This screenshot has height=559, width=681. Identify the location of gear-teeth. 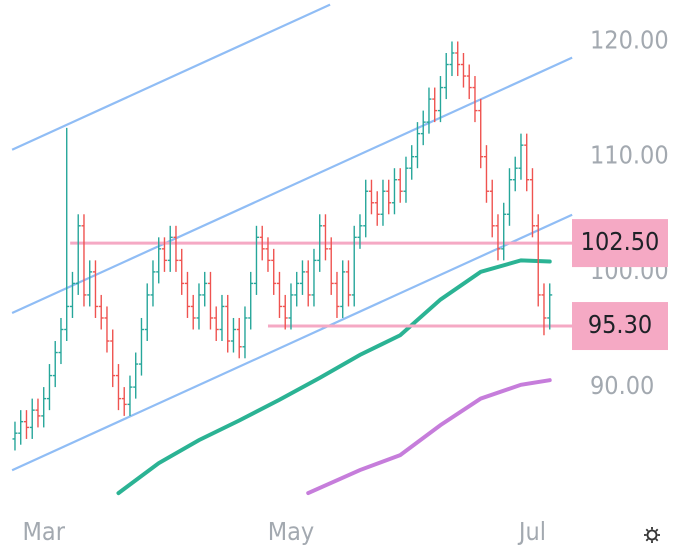
(652, 535).